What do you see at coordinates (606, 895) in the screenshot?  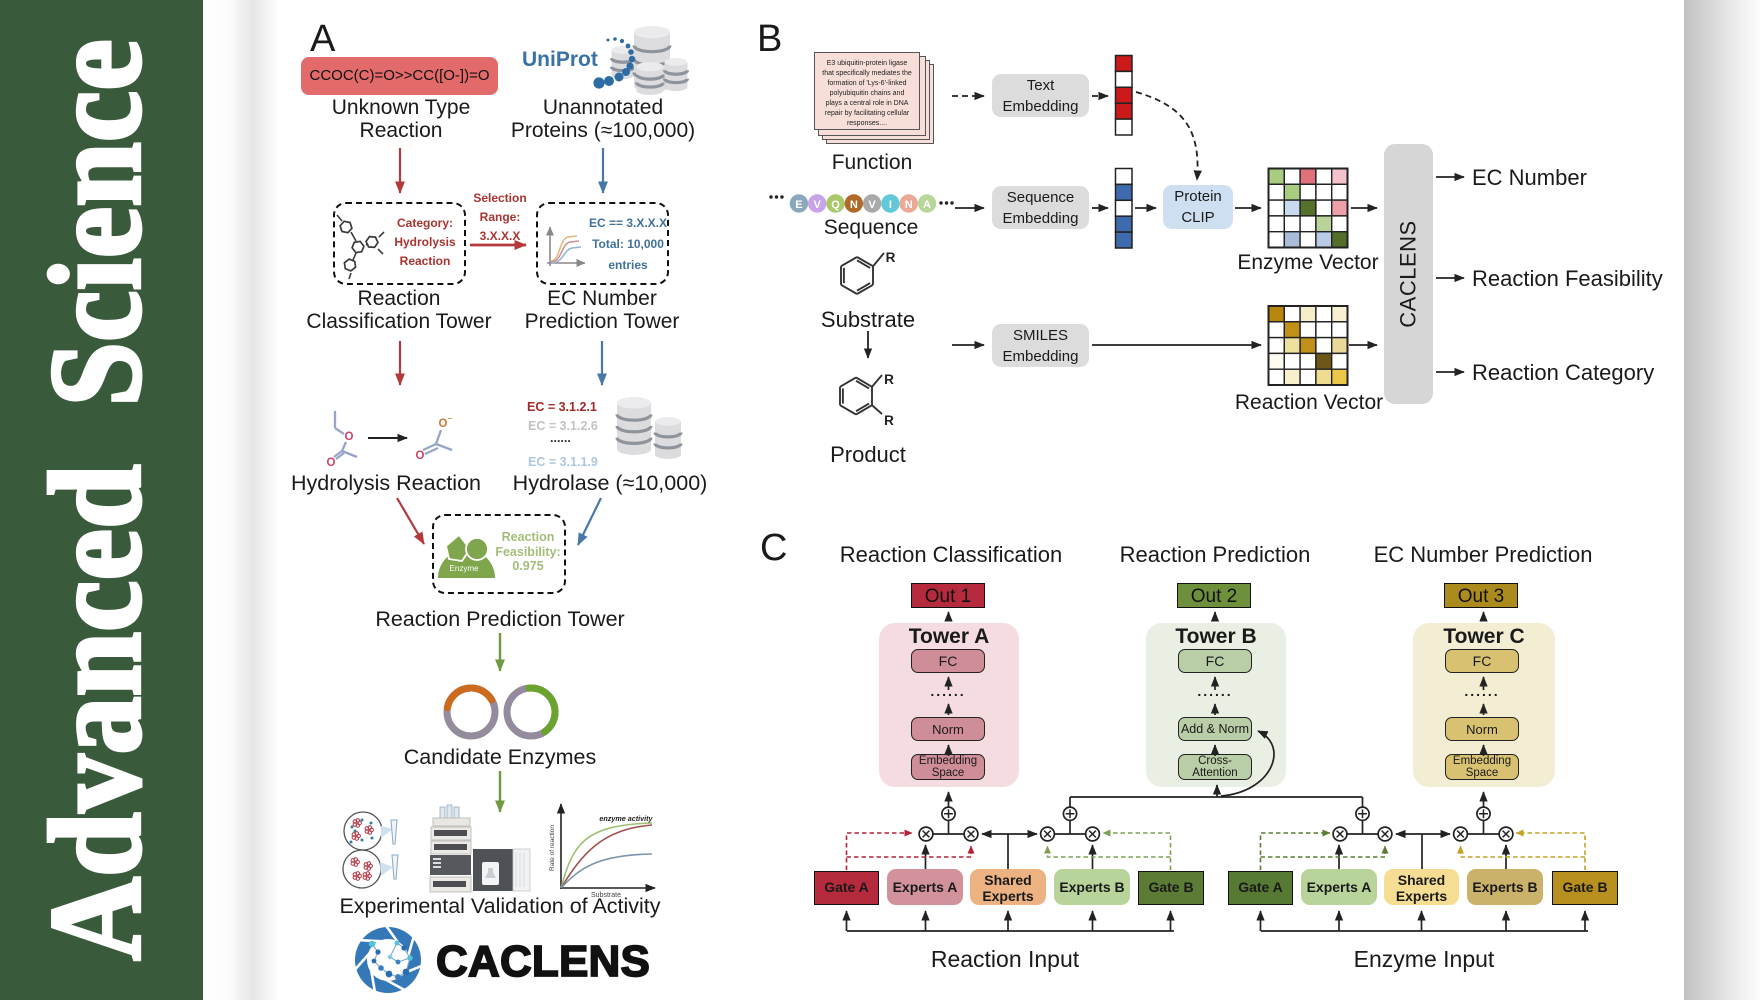 I see `svg-text: Substrate` at bounding box center [606, 895].